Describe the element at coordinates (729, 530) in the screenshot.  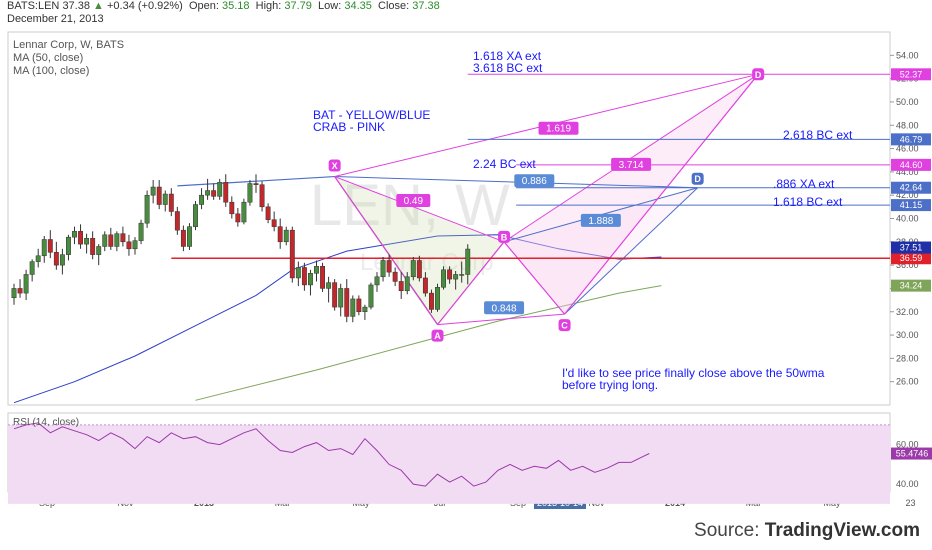
I see `source-prefix: Source:` at that location.